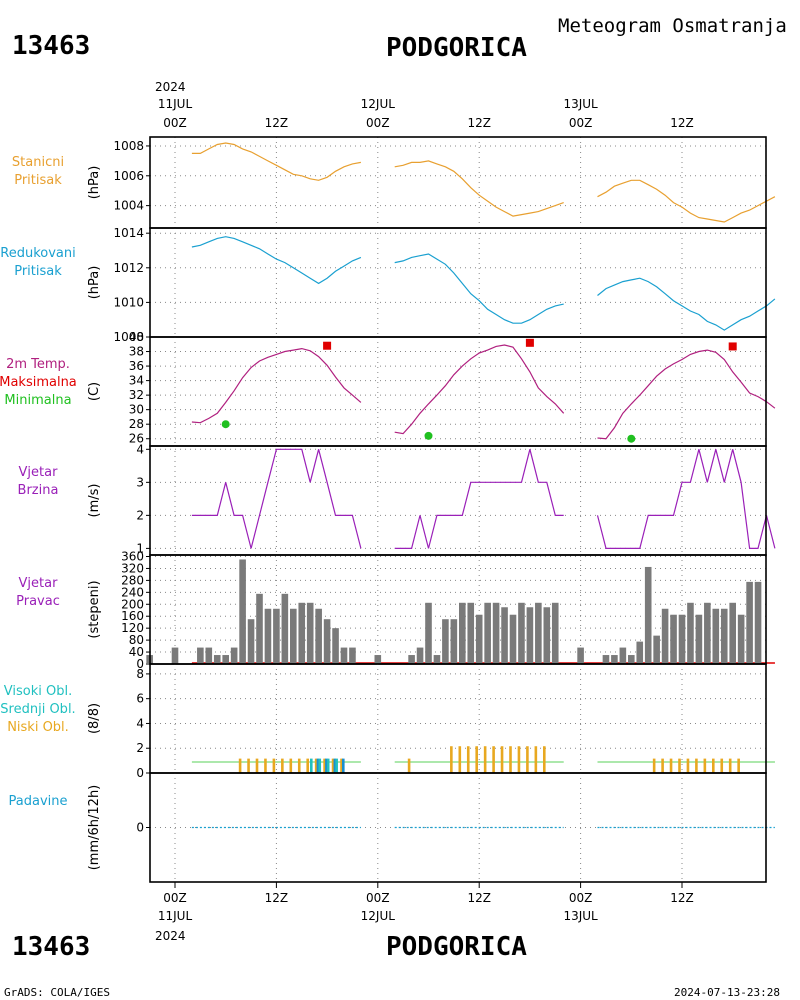 Image resolution: width=800 pixels, height=1000 pixels. I want to click on panel-label: 2m Temp., so click(38, 364).